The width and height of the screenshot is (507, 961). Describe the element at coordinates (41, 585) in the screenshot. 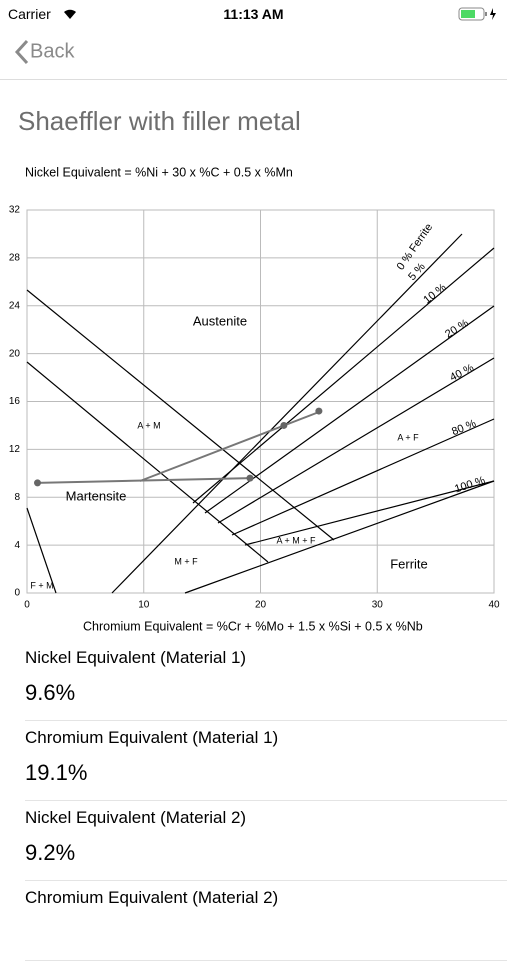

I see `region-label: F + M` at that location.